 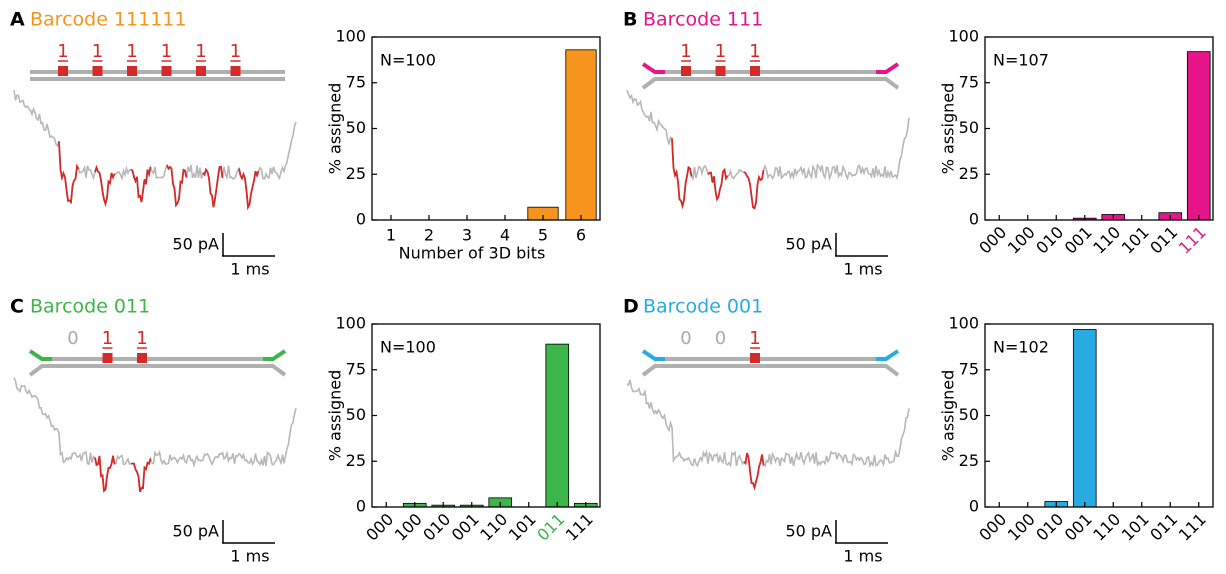 What do you see at coordinates (391, 235) in the screenshot?
I see `x-tick-label: 1` at bounding box center [391, 235].